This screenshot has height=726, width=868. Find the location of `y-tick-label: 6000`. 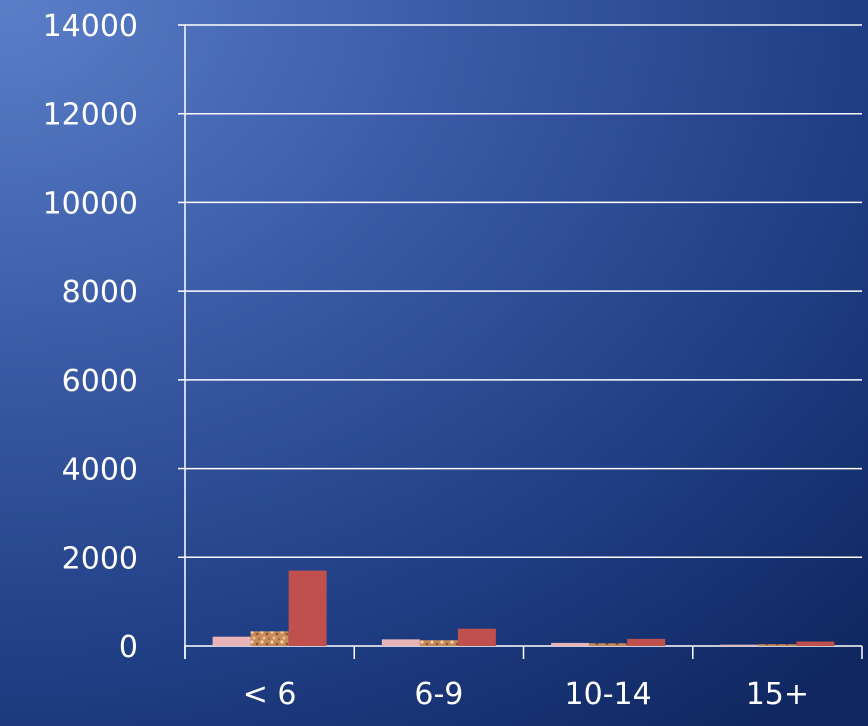

y-tick-label: 6000 is located at coordinates (100, 381).